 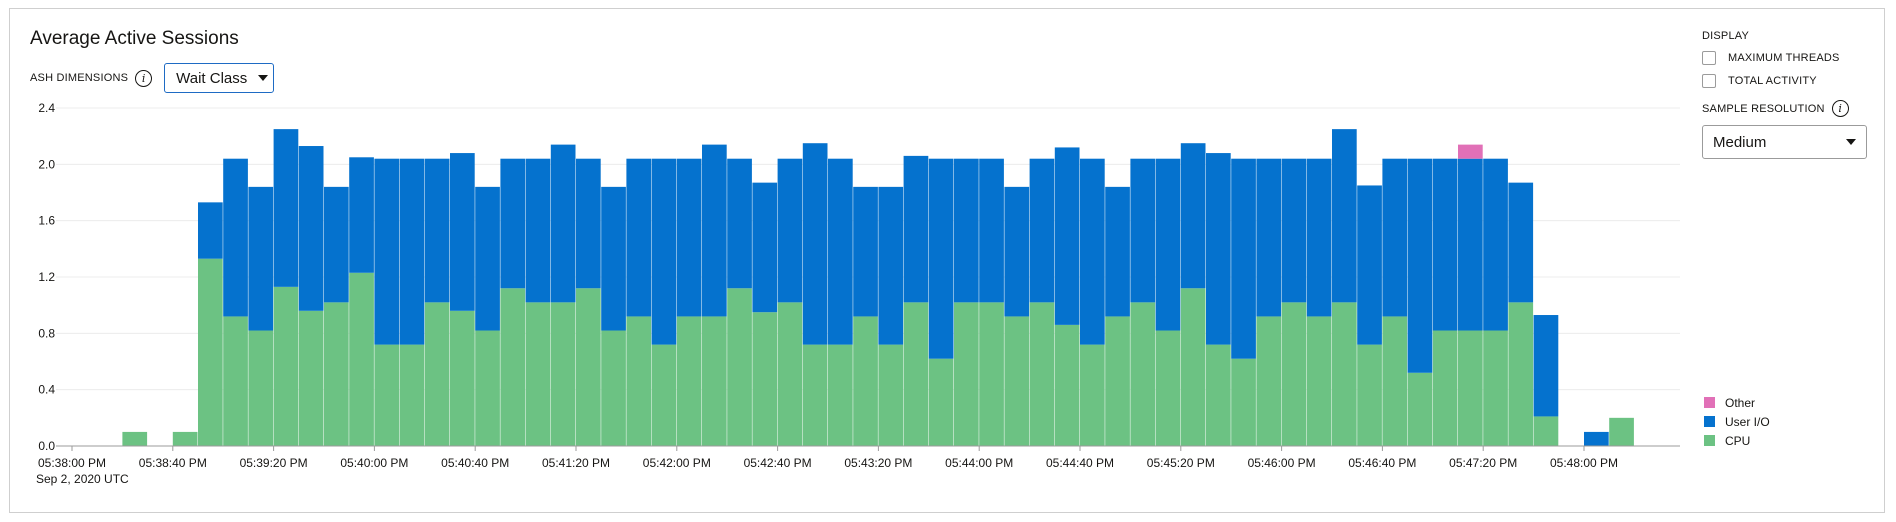 What do you see at coordinates (387, 395) in the screenshot?
I see `bar-cpu: CPU 05:40:00 PM: 0.72` at bounding box center [387, 395].